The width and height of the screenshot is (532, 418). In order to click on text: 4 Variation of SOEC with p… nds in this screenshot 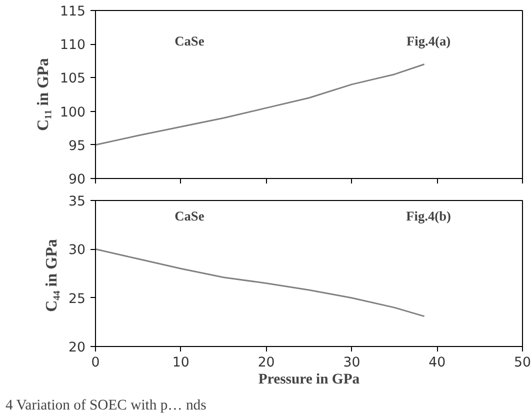, I will do `click(106, 406)`.